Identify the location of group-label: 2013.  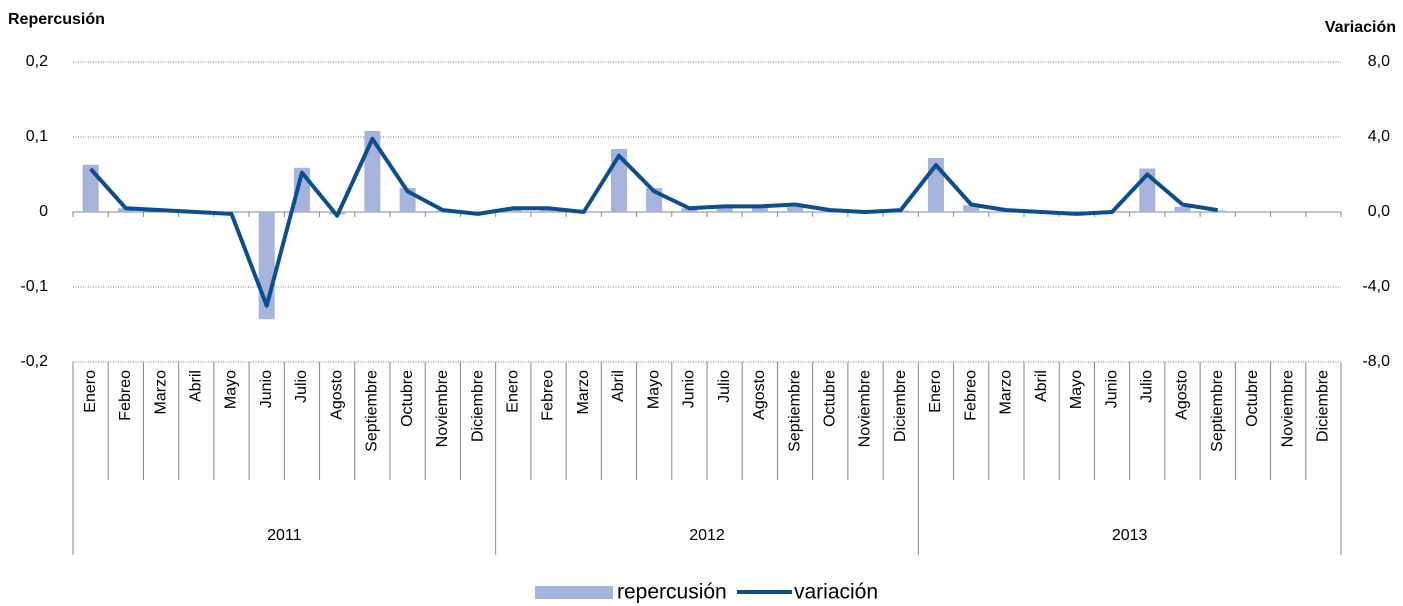
(1130, 535).